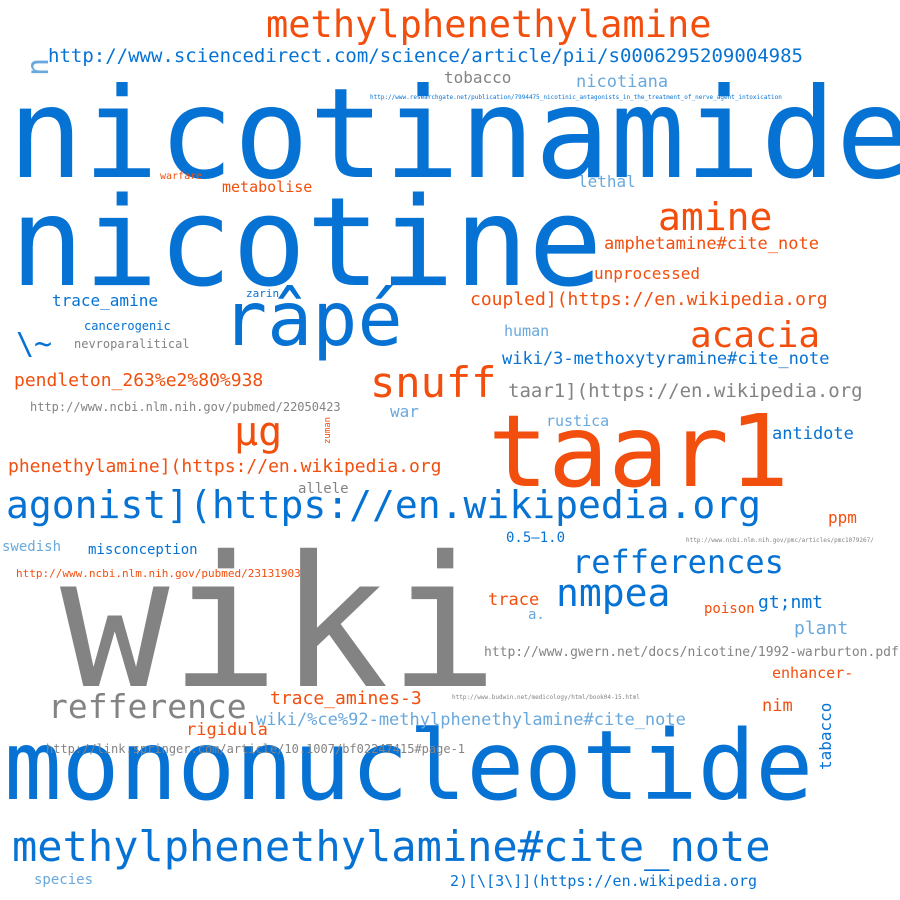 The height and width of the screenshot is (900, 900). What do you see at coordinates (391, 846) in the screenshot?
I see `word-methylphenethylamine-cite-note: methylphenethylamine#cite_note` at bounding box center [391, 846].